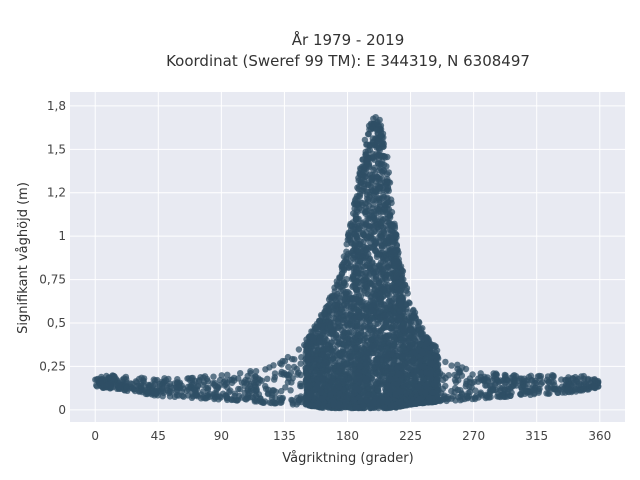  What do you see at coordinates (52, 366) in the screenshot?
I see `y-tick-label: 0,25` at bounding box center [52, 366].